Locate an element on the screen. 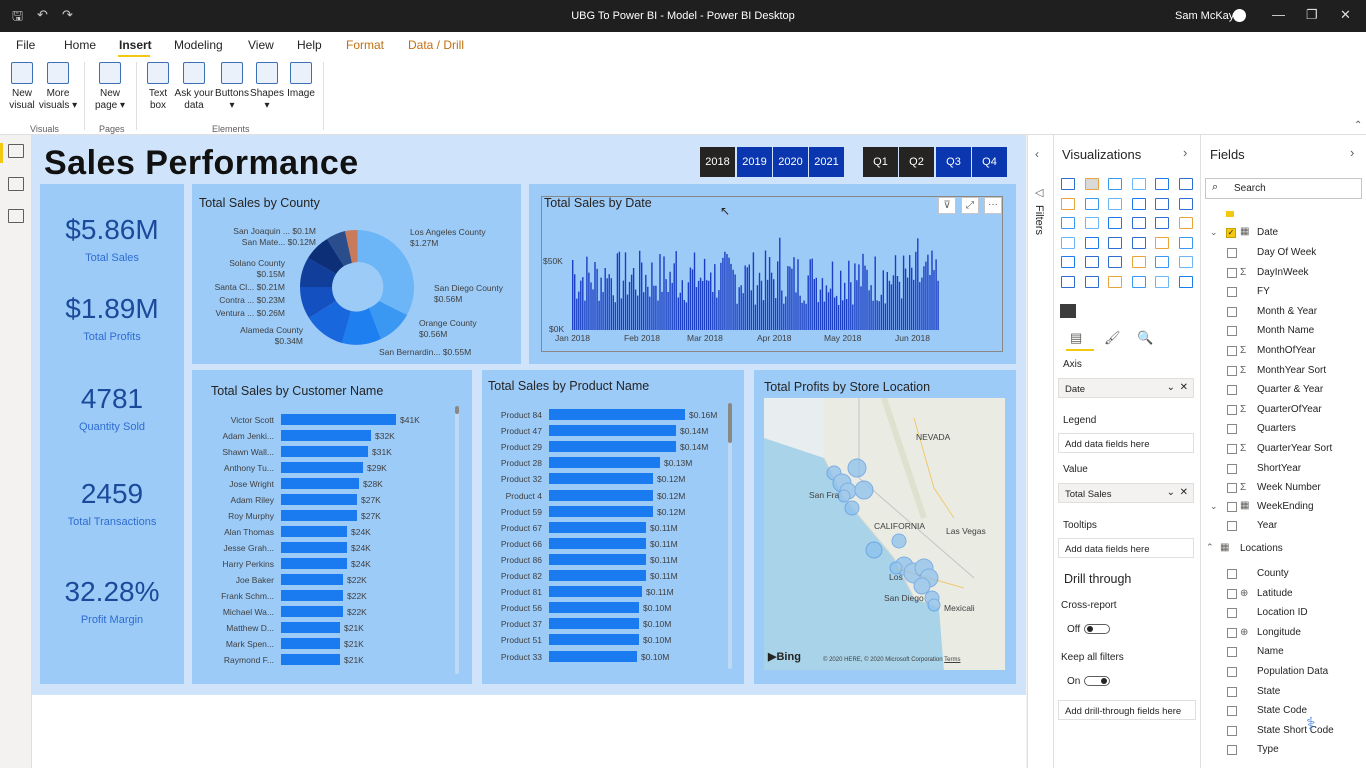 The height and width of the screenshot is (768, 1366). axis-well: Date ⌄ ✕ is located at coordinates (1126, 388).